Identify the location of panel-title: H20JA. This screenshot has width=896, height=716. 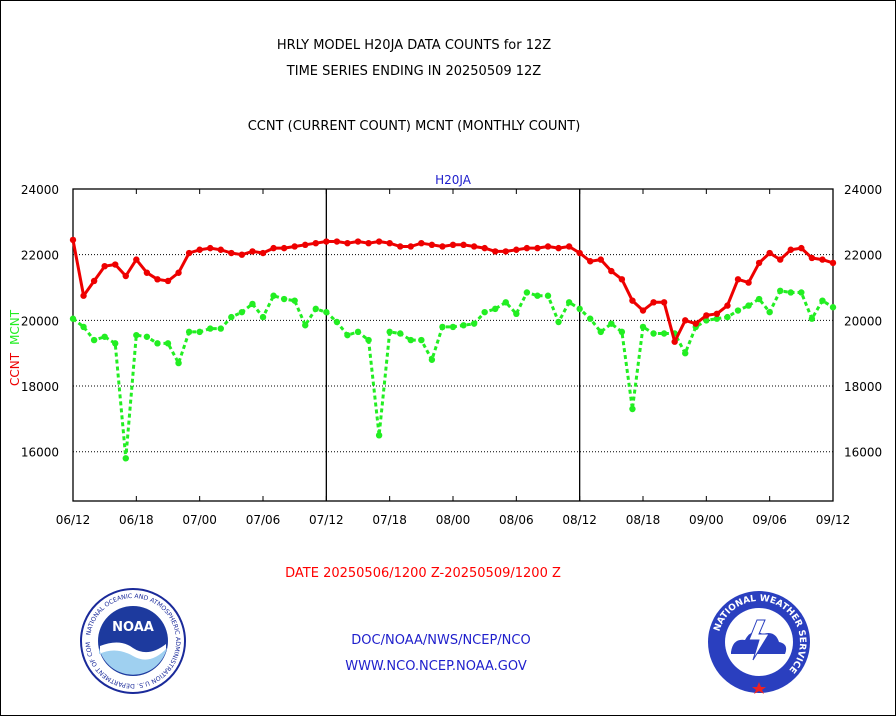
(453, 180).